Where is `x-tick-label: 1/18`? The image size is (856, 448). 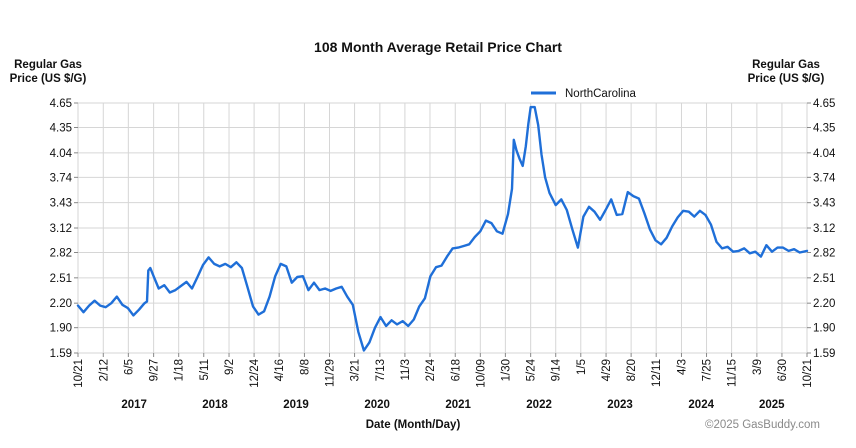 x-tick-label: 1/18 is located at coordinates (180, 370).